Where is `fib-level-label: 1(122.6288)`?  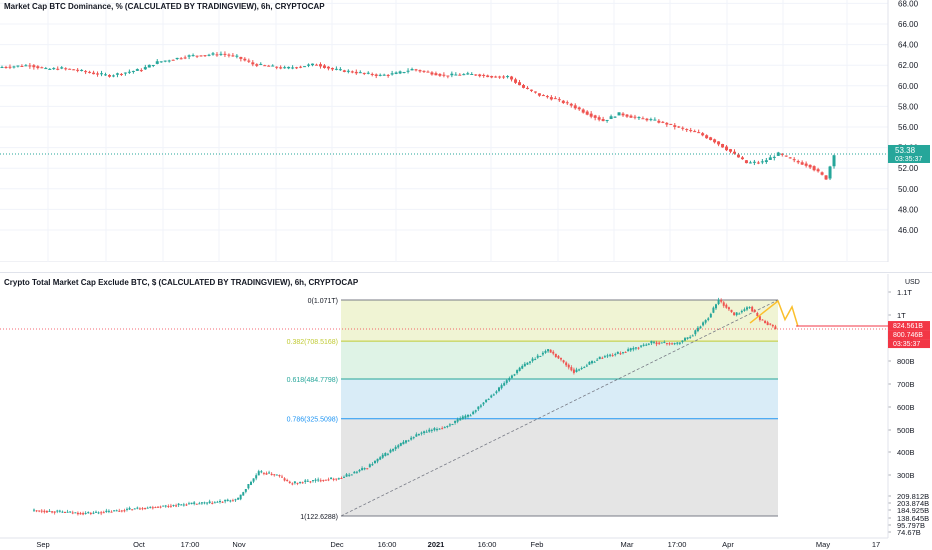
fib-level-label: 1(122.6288) is located at coordinates (319, 517).